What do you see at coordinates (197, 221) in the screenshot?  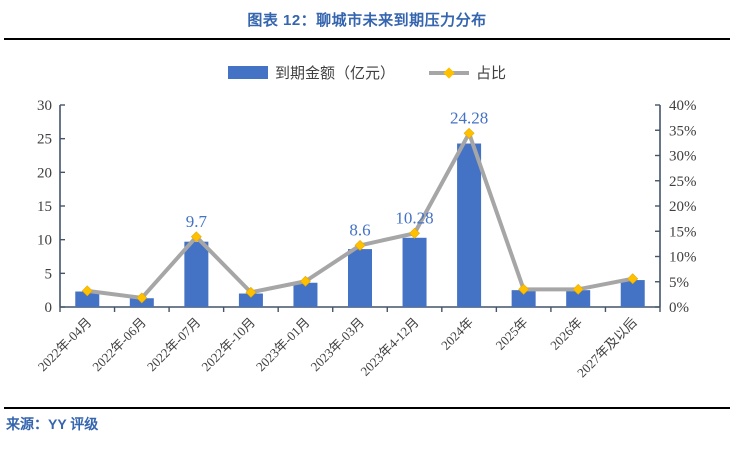 I see `data-label: 9.7` at bounding box center [197, 221].